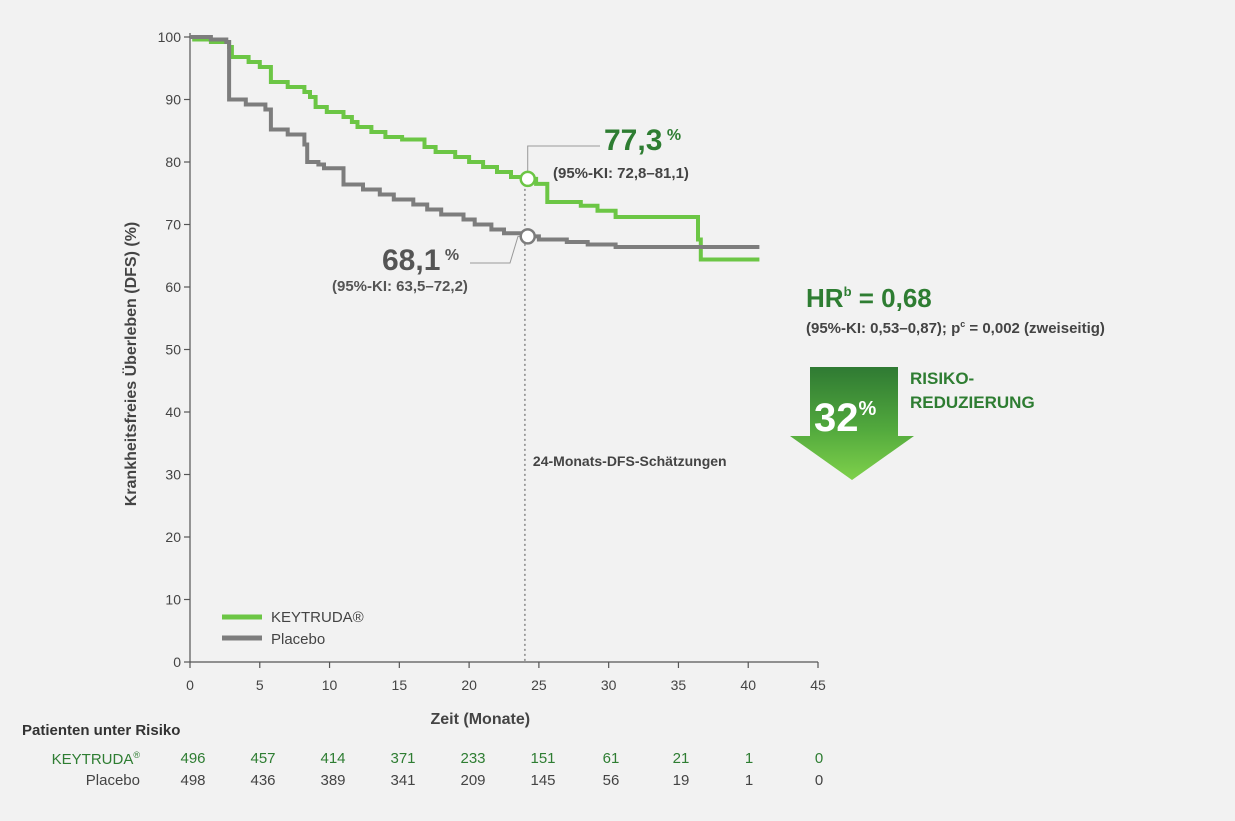 This screenshot has width=1235, height=821. I want to click on risk-reduction-label-line1: RISIKO-, so click(942, 378).